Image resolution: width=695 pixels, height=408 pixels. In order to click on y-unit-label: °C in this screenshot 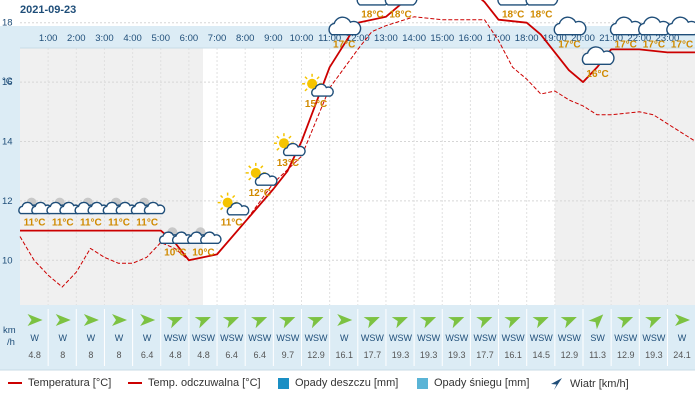, I will do `click(7, 81)`.